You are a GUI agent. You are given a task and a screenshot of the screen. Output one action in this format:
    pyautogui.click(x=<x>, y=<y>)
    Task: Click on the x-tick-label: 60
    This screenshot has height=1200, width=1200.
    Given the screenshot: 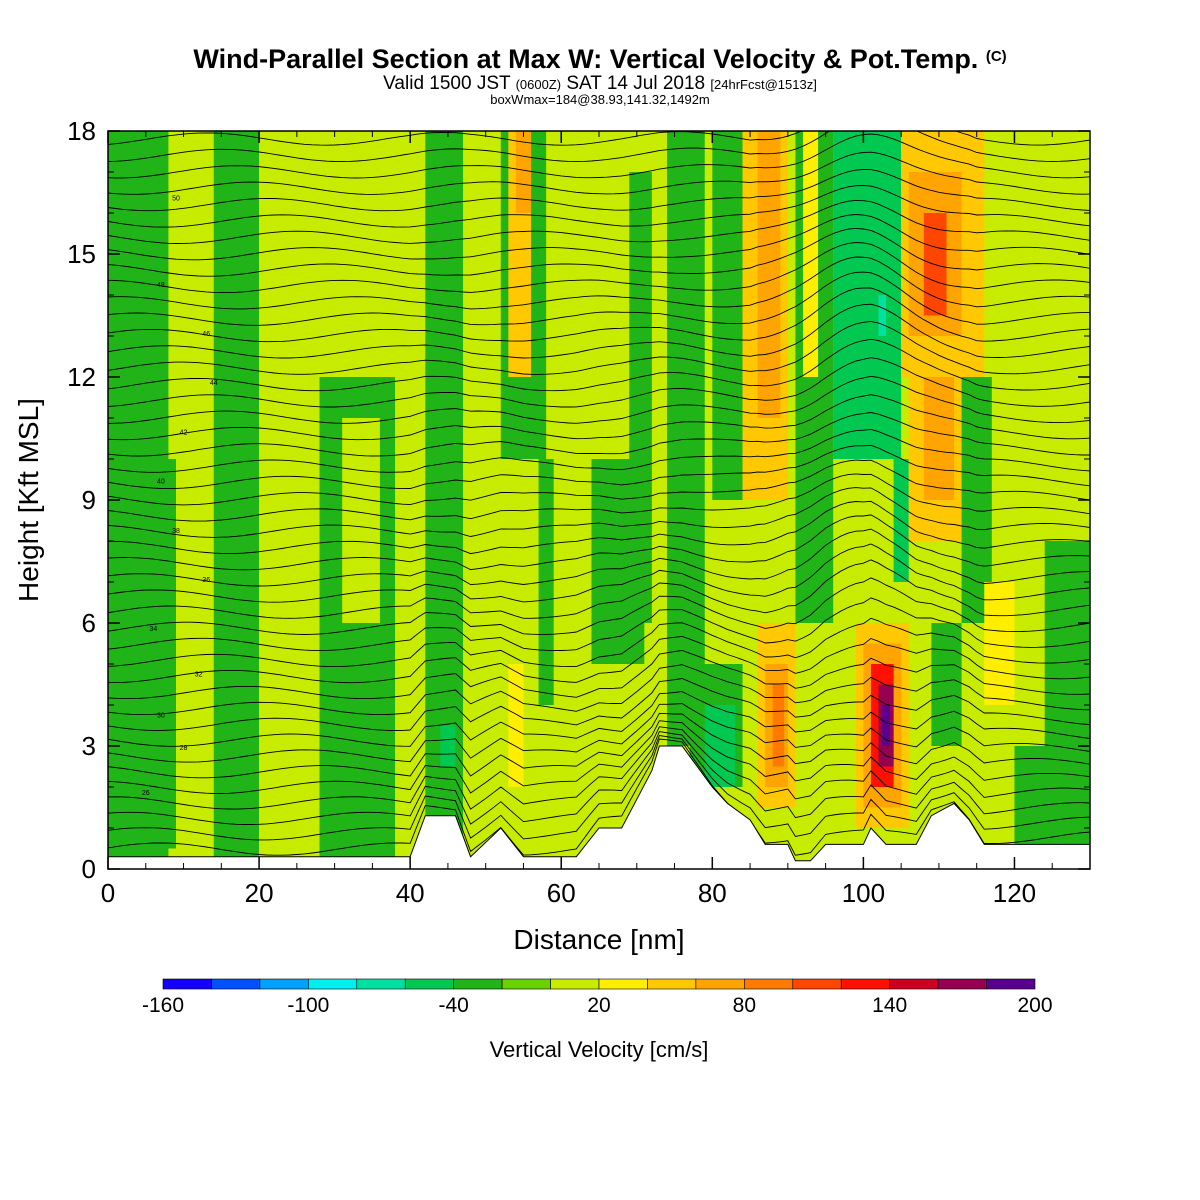 What is the action you would take?
    pyautogui.click(x=561, y=893)
    